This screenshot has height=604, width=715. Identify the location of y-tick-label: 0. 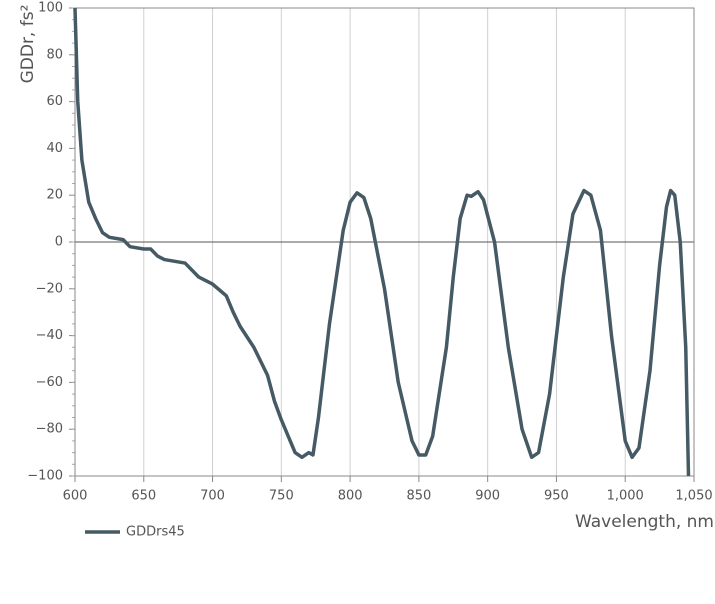
(59, 242).